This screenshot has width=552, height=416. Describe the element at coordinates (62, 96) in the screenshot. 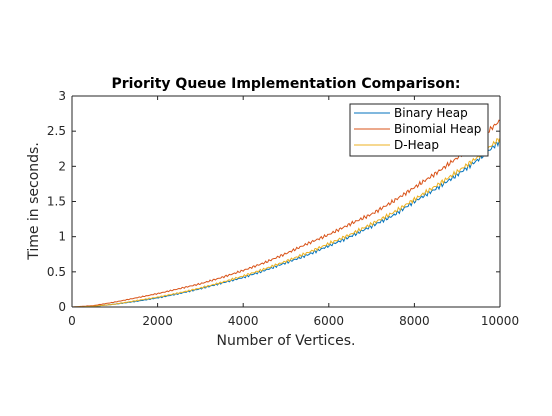

I see `y-tick-label: 3` at that location.